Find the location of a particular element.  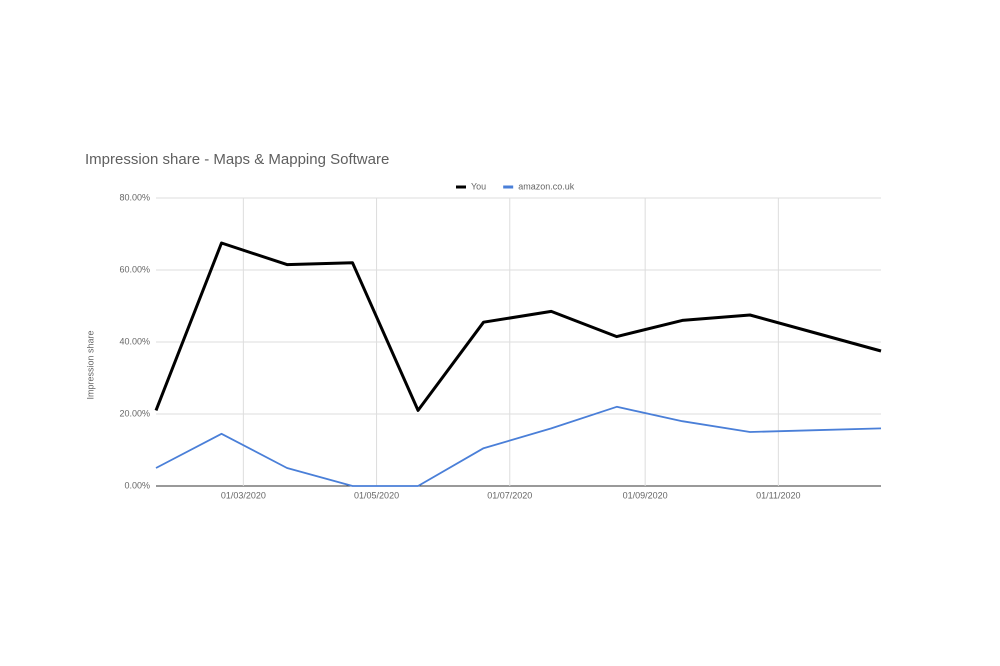

legend-label: You is located at coordinates (478, 186).